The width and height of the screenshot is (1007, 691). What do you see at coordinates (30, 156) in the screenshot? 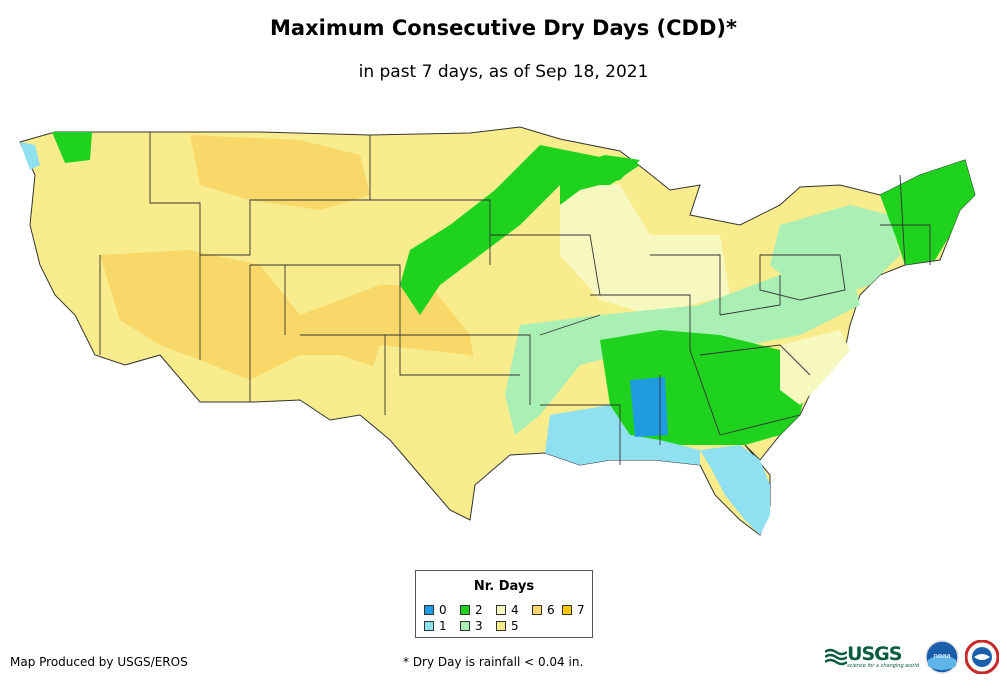
I see `map-region-pacific-coast-blue` at bounding box center [30, 156].